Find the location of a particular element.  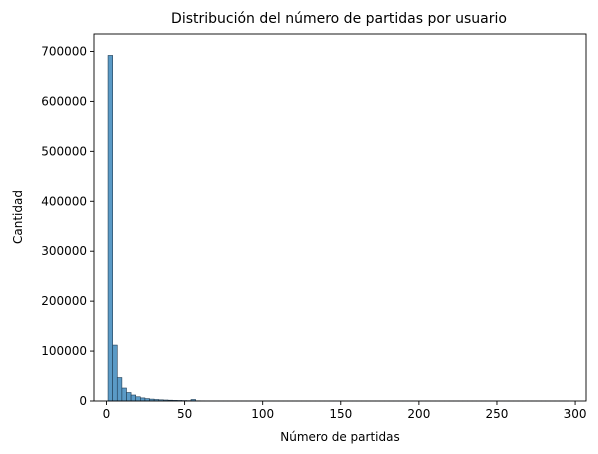

y-axis-label: Cantidad is located at coordinates (18, 217).